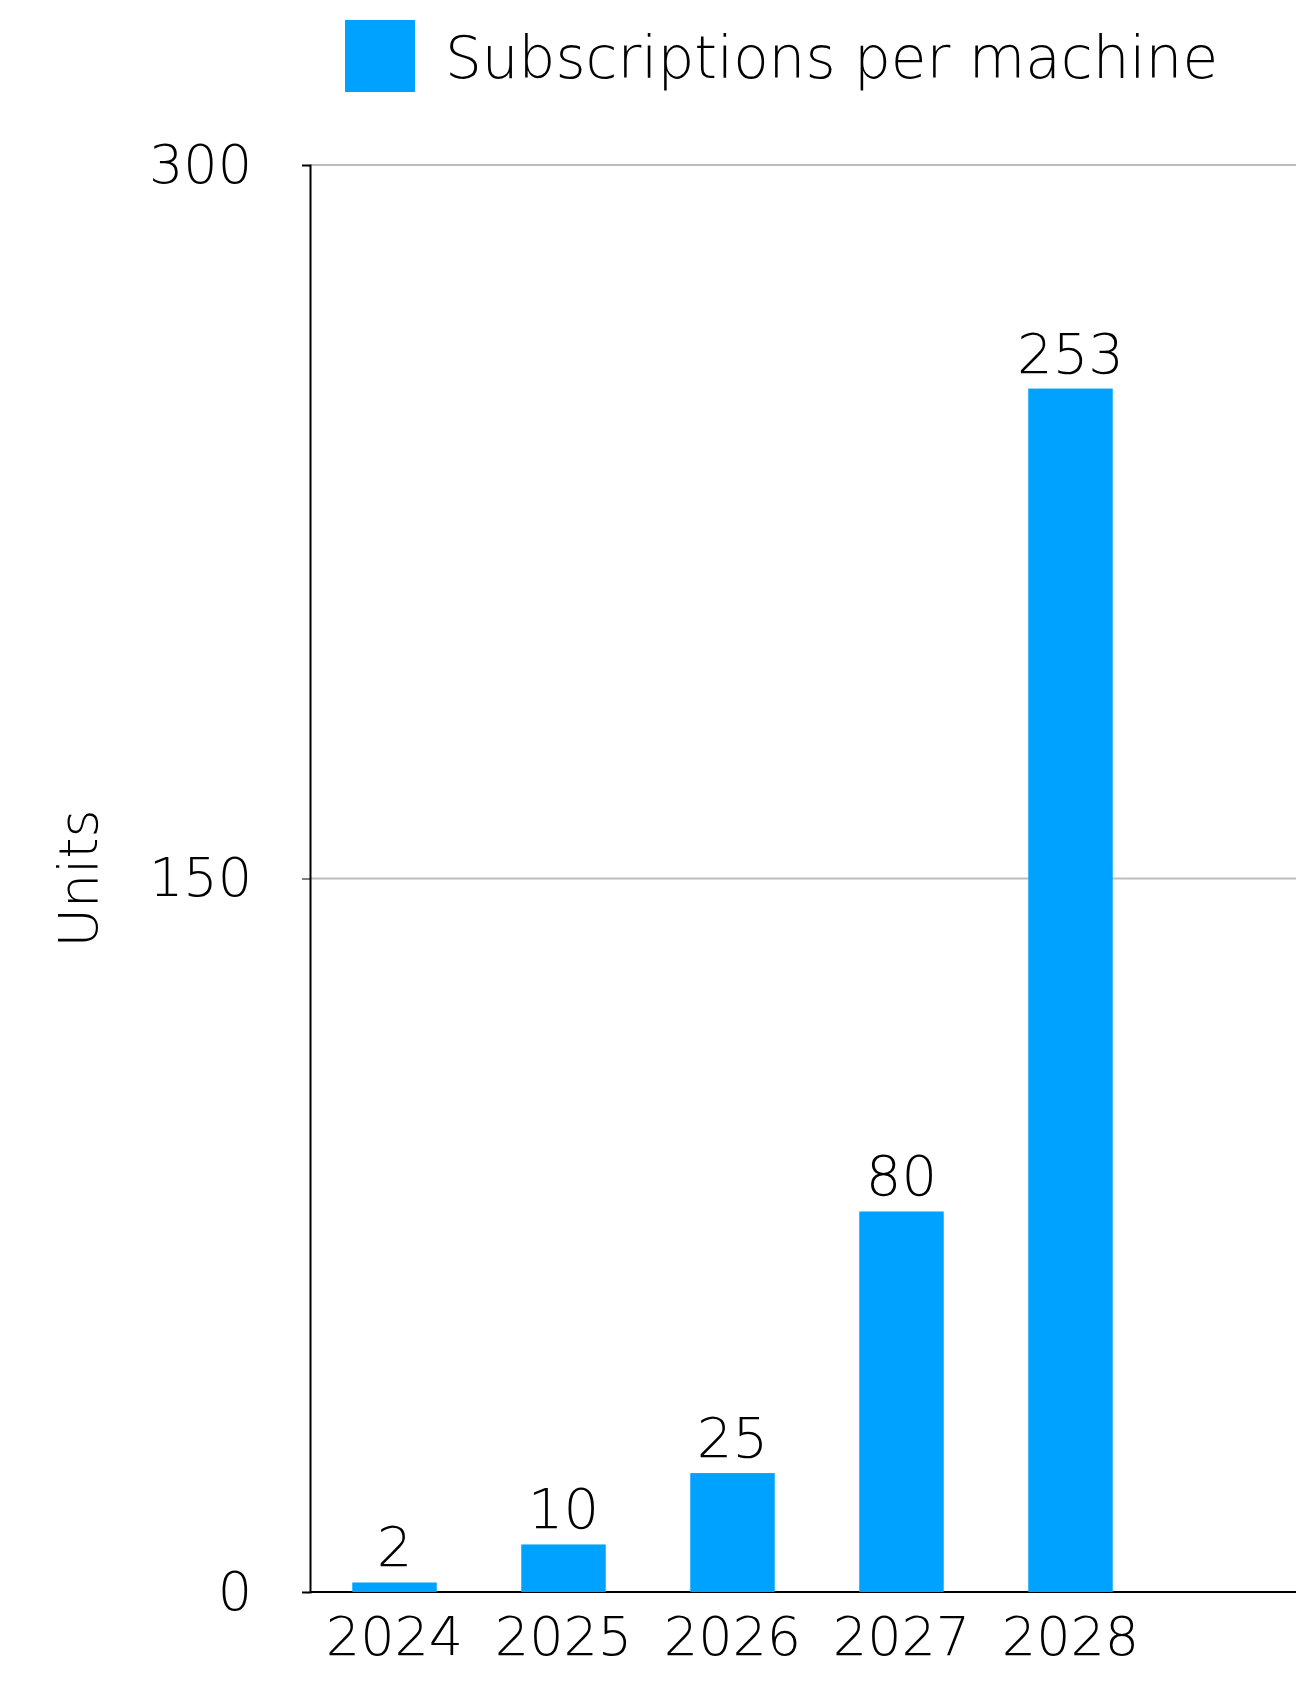  I want to click on data-label: 2, so click(394, 1547).